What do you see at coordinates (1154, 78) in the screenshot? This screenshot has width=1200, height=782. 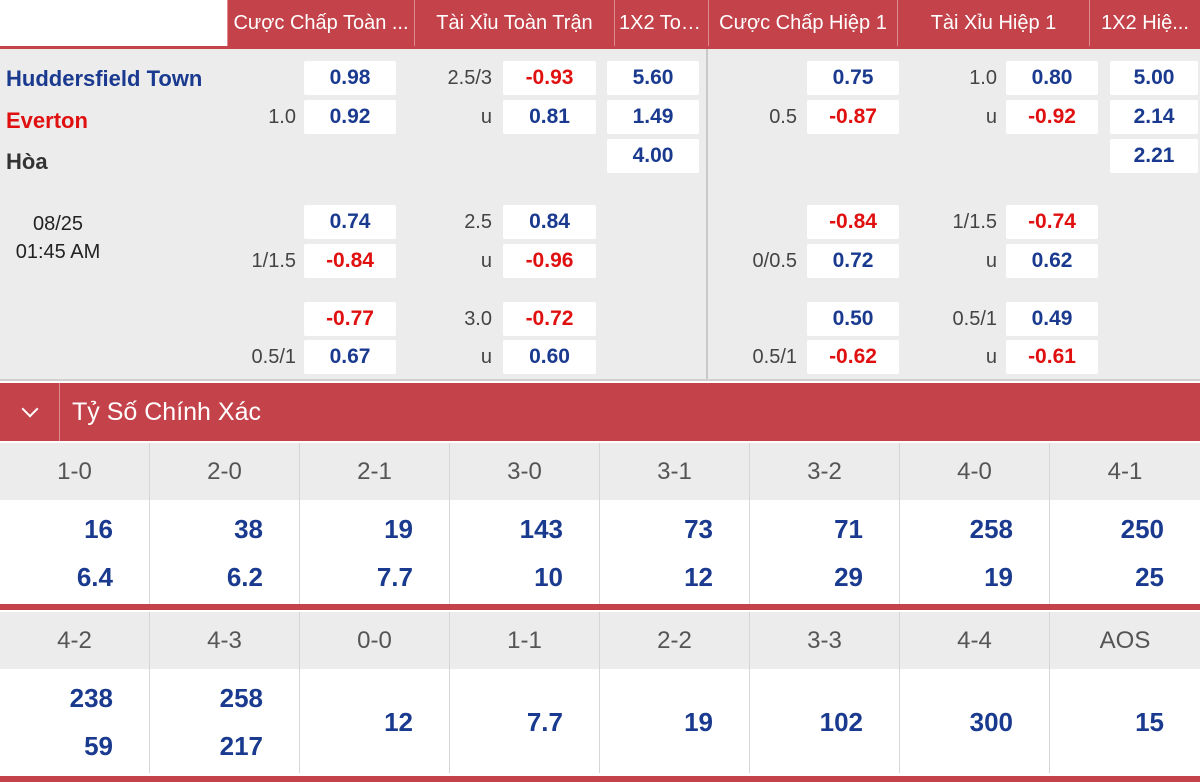 I see `odds-cell: 5.00` at bounding box center [1154, 78].